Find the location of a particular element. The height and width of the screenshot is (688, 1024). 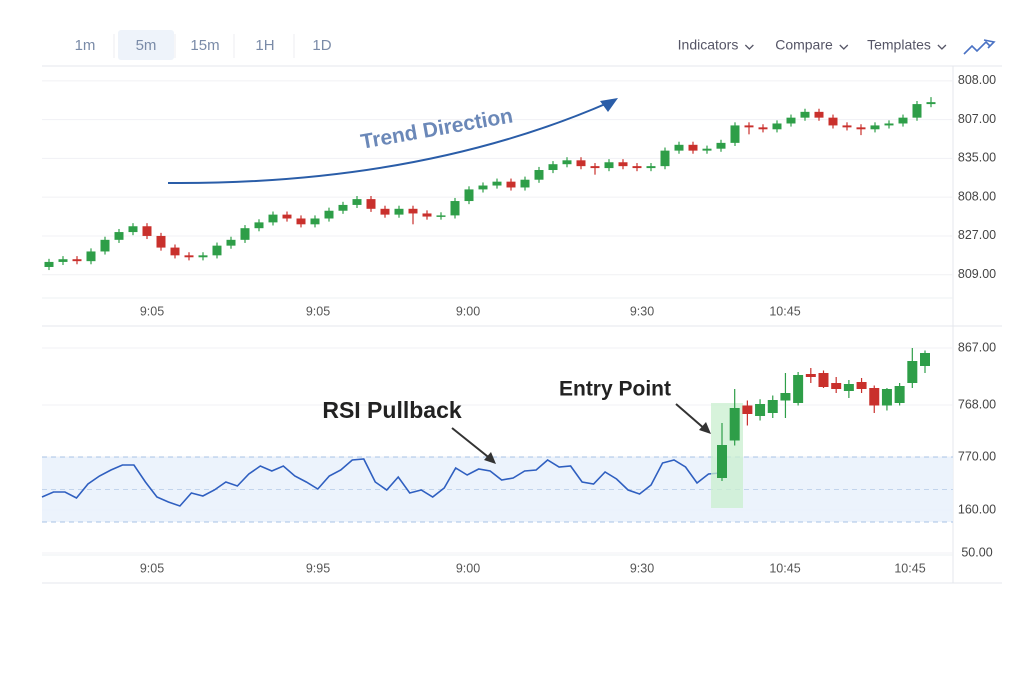

menu-button: Compare is located at coordinates (804, 45).